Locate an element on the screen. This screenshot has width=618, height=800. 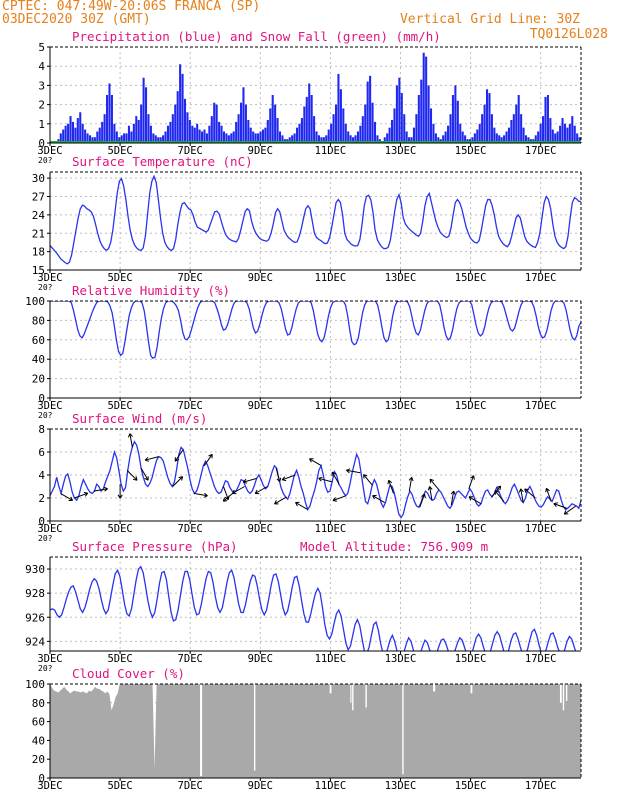
cloud-cover-area is located at coordinates (315, 731).